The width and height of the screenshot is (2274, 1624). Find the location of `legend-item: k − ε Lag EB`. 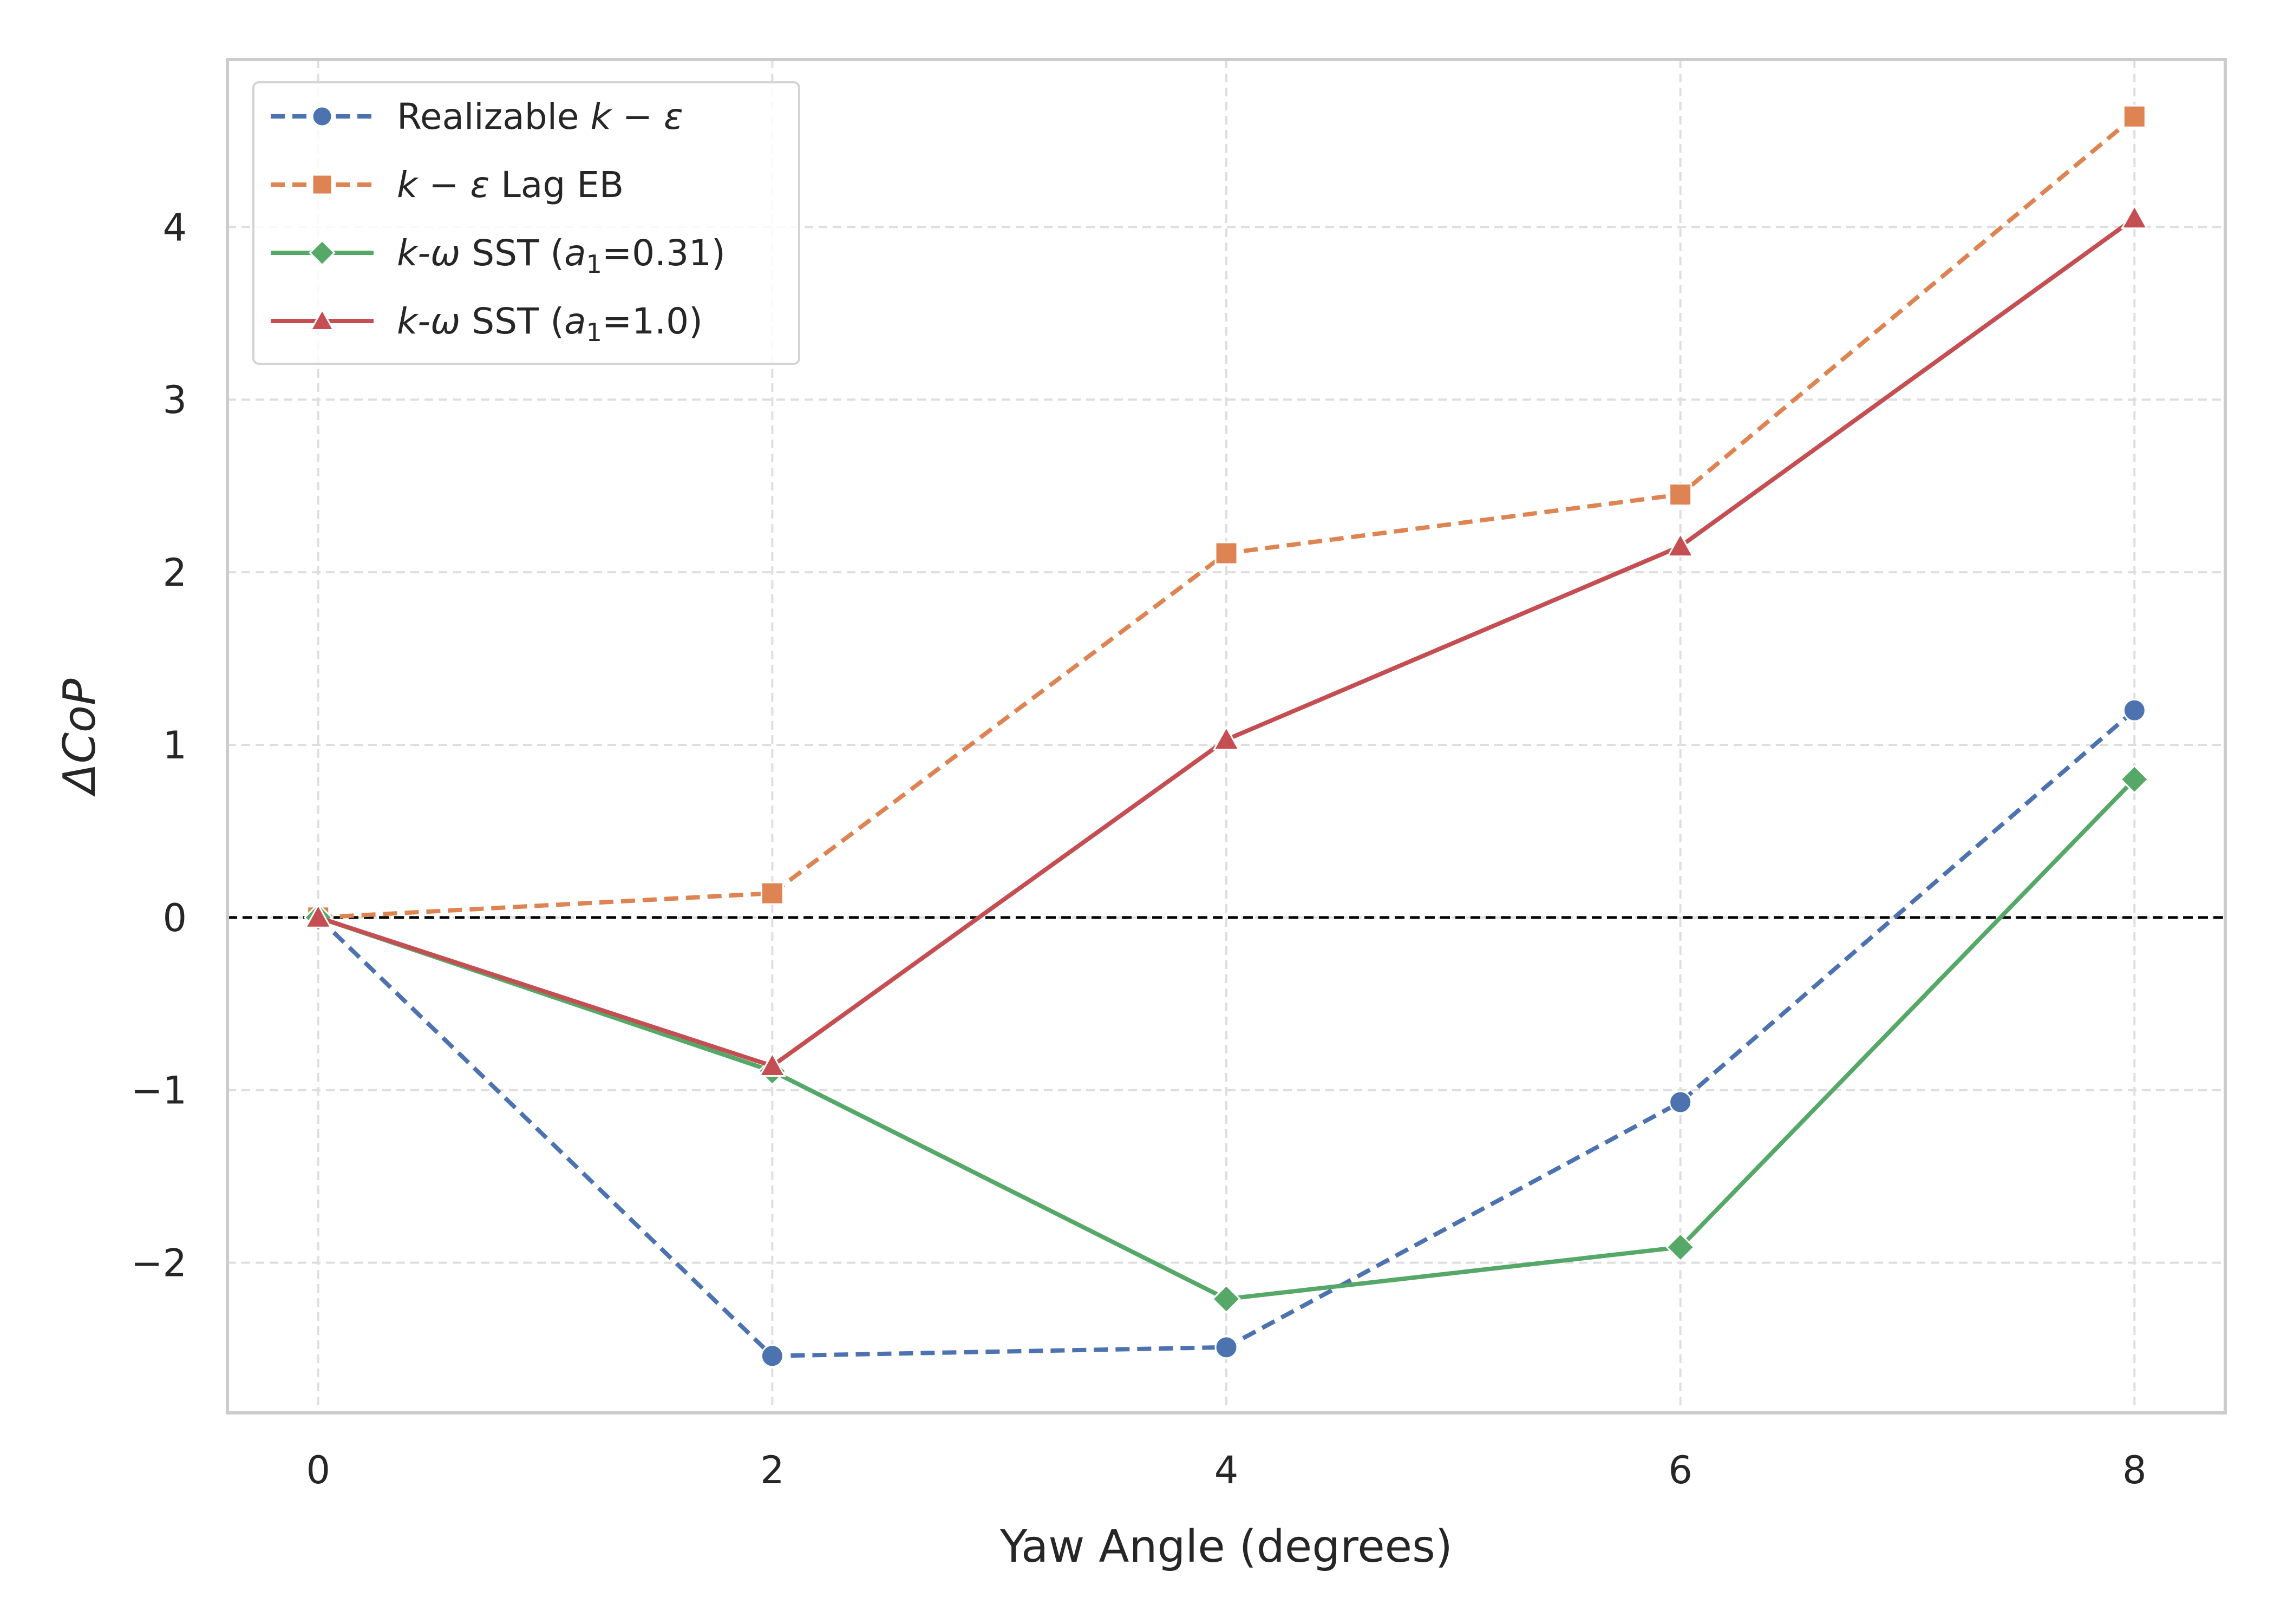

legend-item: k − ε Lag EB is located at coordinates (448, 185).